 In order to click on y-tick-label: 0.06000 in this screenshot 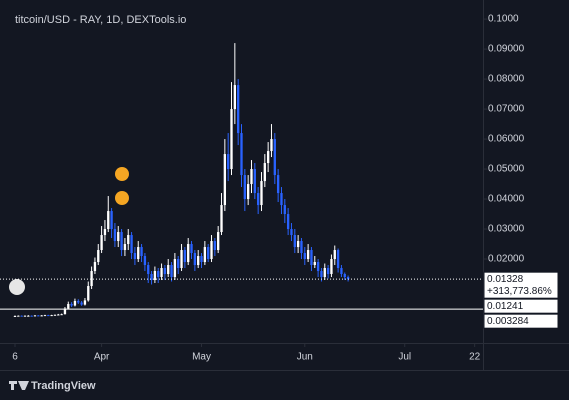, I will do `click(506, 139)`.